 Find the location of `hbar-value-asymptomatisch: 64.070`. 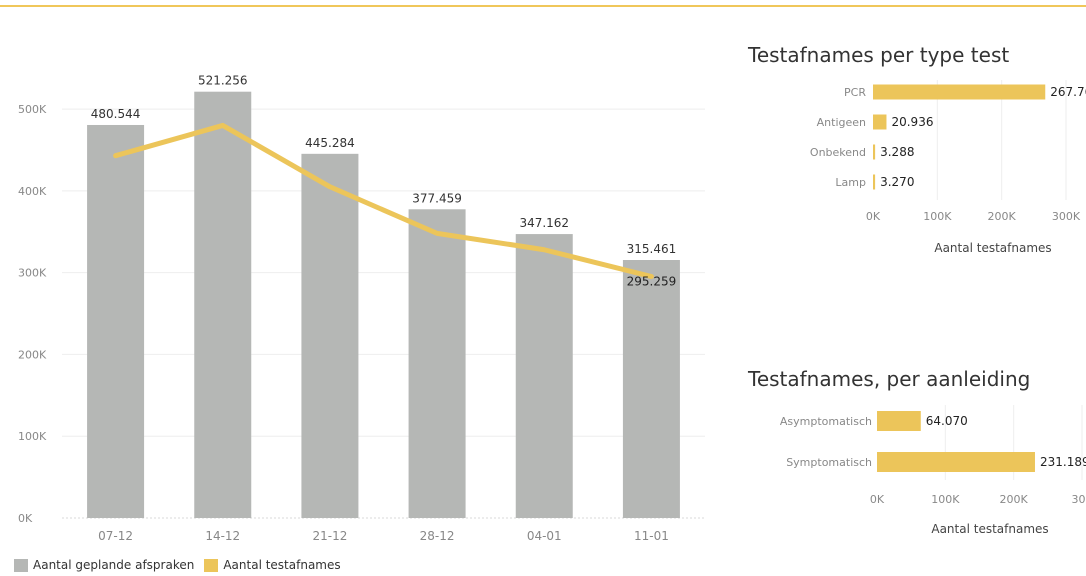

hbar-value-asymptomatisch: 64.070 is located at coordinates (947, 421).